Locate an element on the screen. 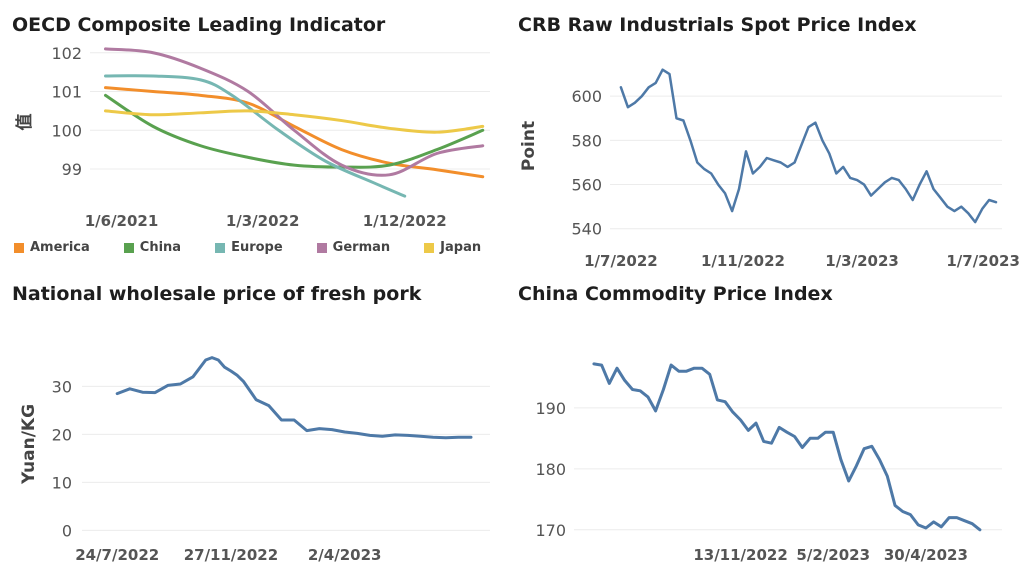  y-tick-label: 30 is located at coordinates (62, 386).